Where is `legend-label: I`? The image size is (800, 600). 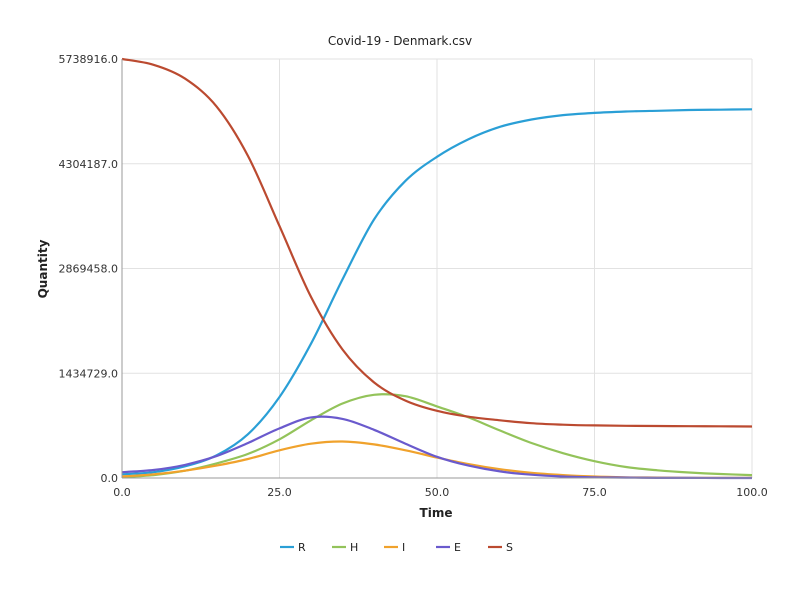 legend-label: I is located at coordinates (403, 547).